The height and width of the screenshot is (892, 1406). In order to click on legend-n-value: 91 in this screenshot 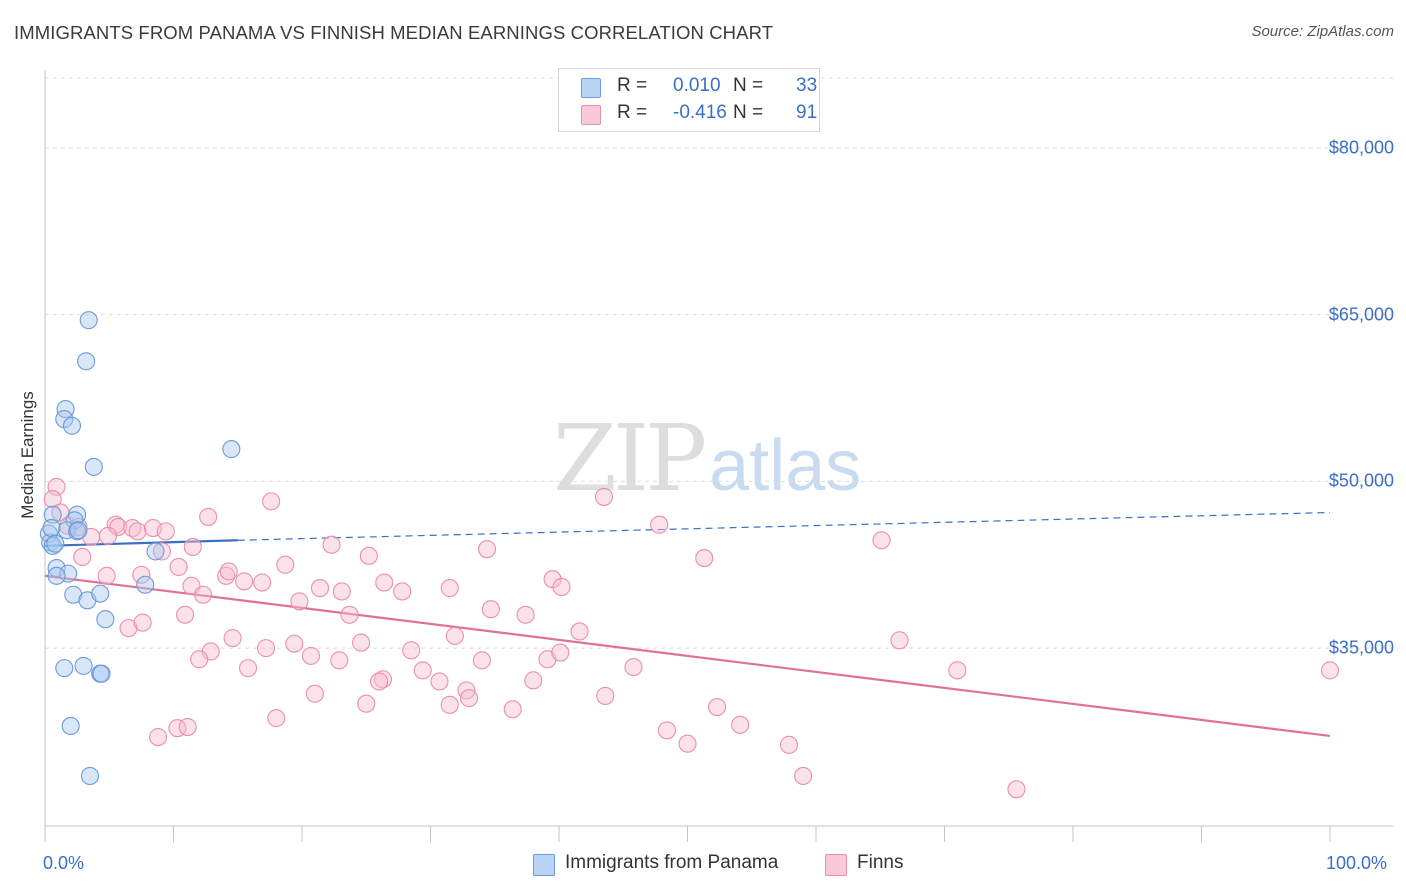, I will do `click(807, 112)`.